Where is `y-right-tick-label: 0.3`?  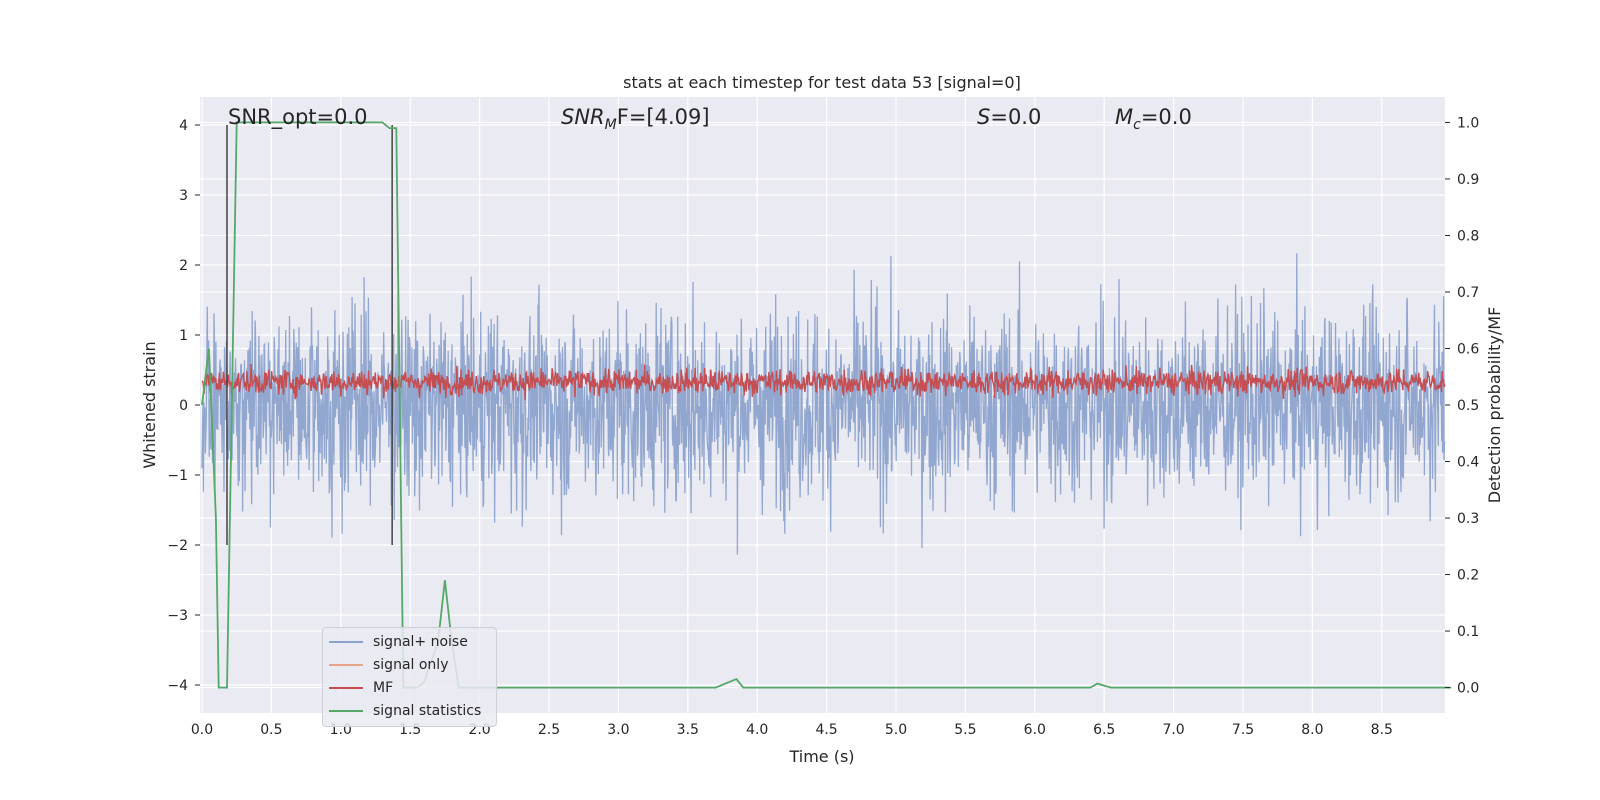
y-right-tick-label: 0.3 is located at coordinates (1468, 519).